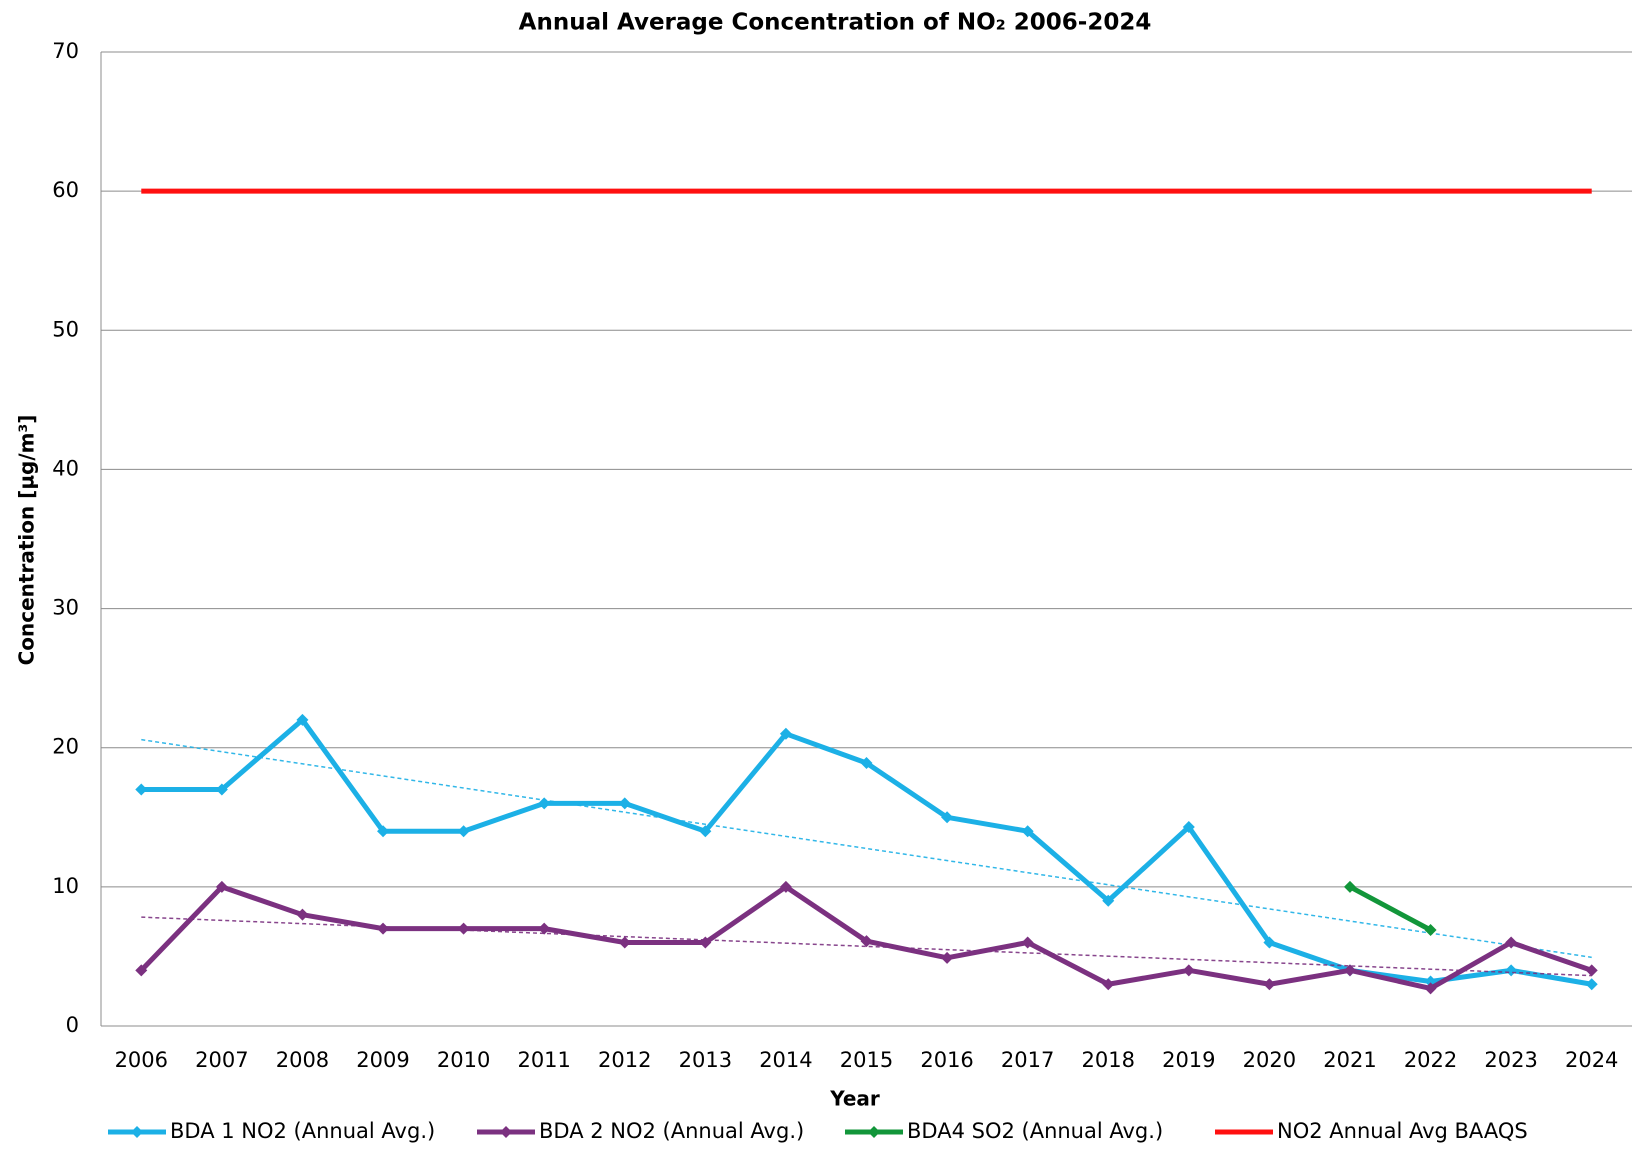 The image size is (1635, 1149). I want to click on x-tick-label: 2006, so click(141, 1060).